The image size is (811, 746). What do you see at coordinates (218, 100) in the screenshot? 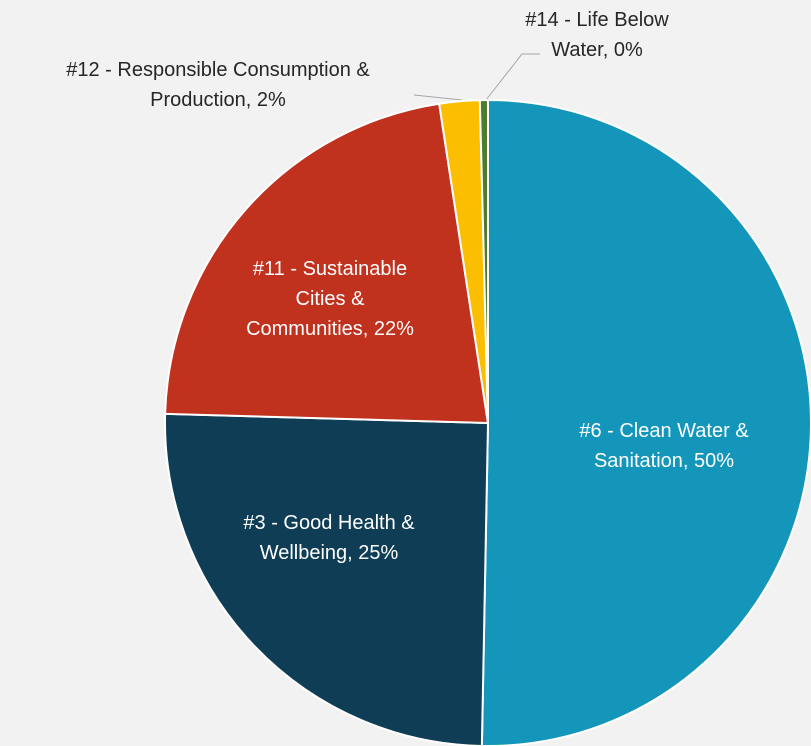
I see `label-line: Production, 2%` at bounding box center [218, 100].